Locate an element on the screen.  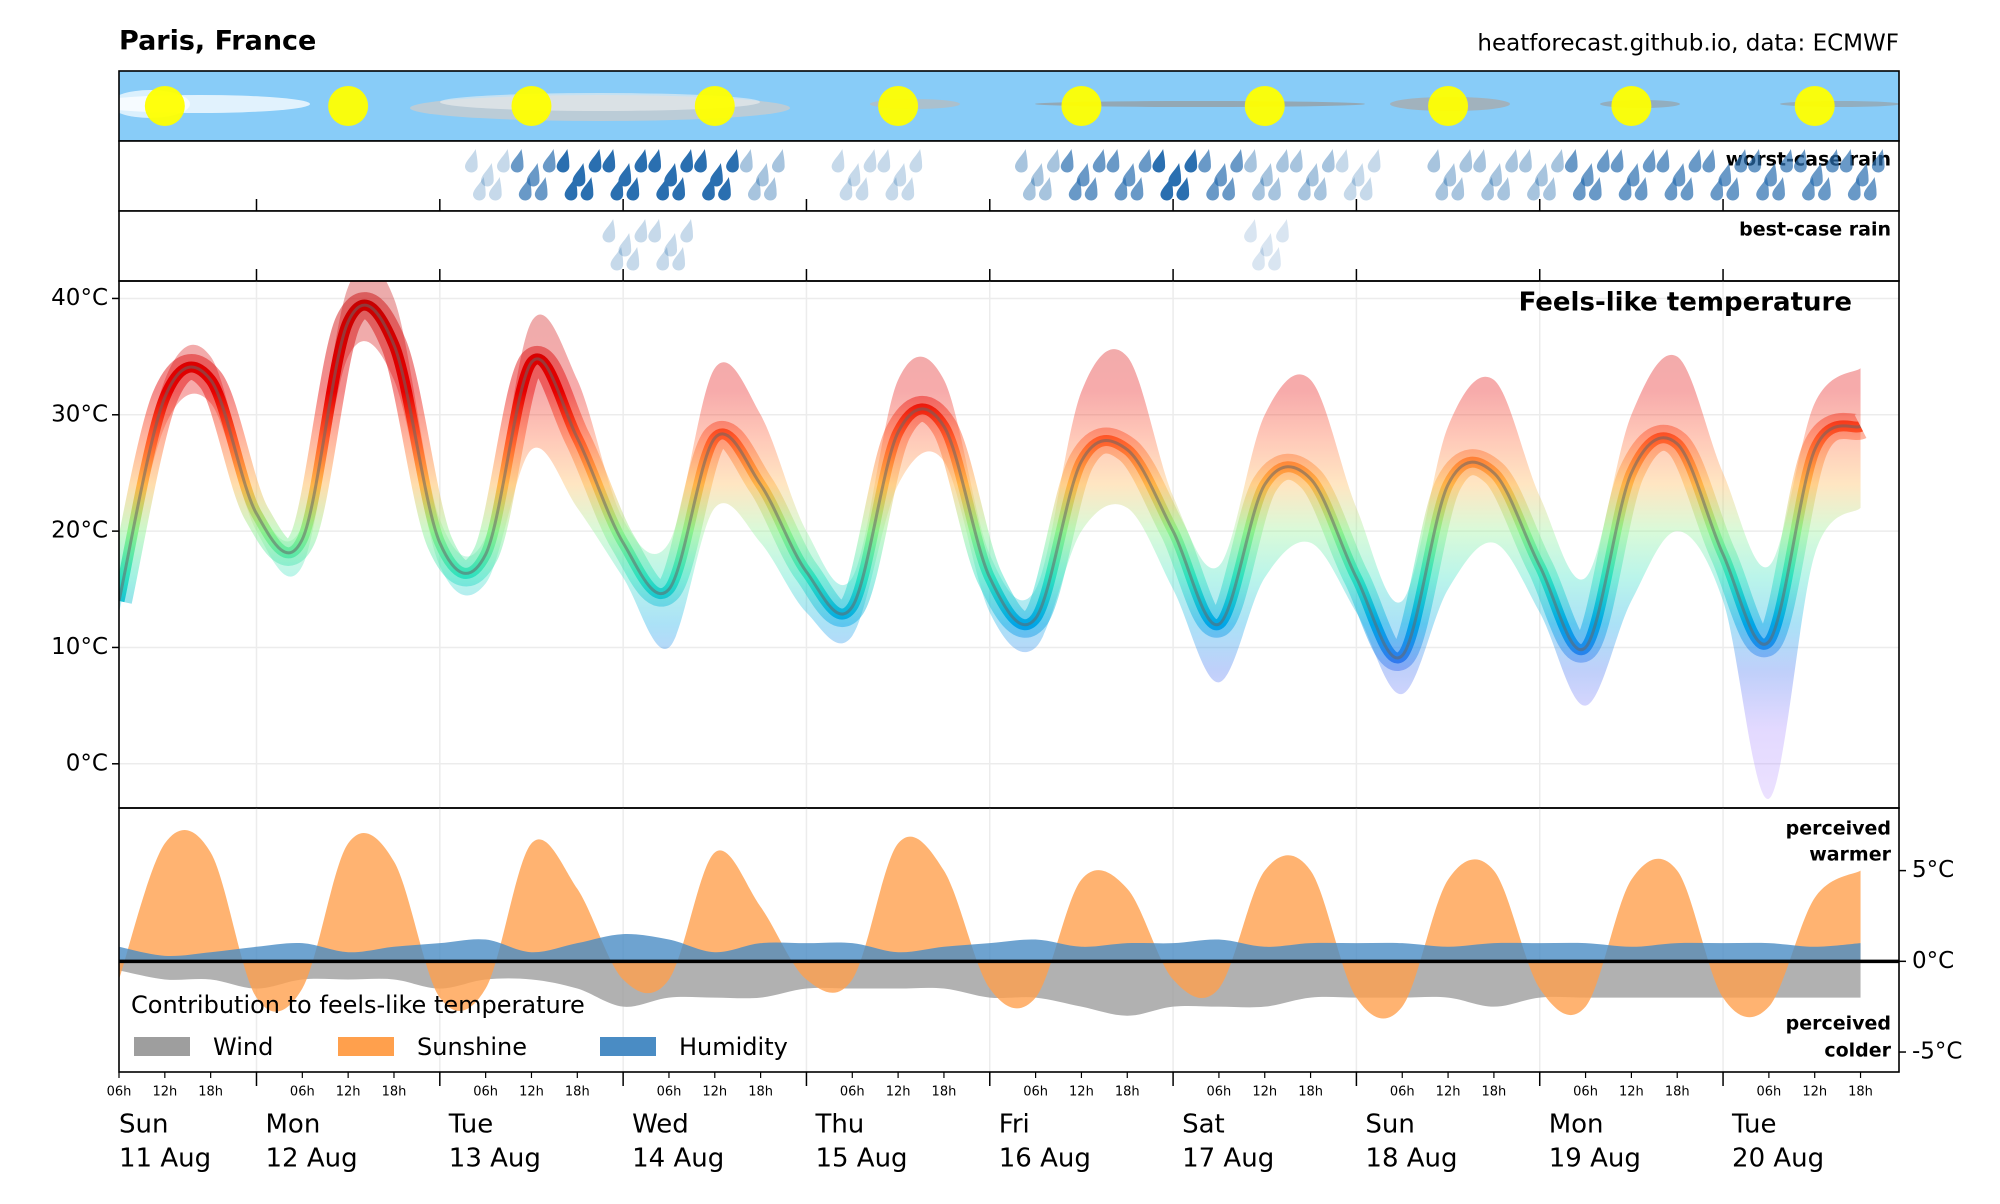
hour-label: 18h is located at coordinates (1494, 1092).